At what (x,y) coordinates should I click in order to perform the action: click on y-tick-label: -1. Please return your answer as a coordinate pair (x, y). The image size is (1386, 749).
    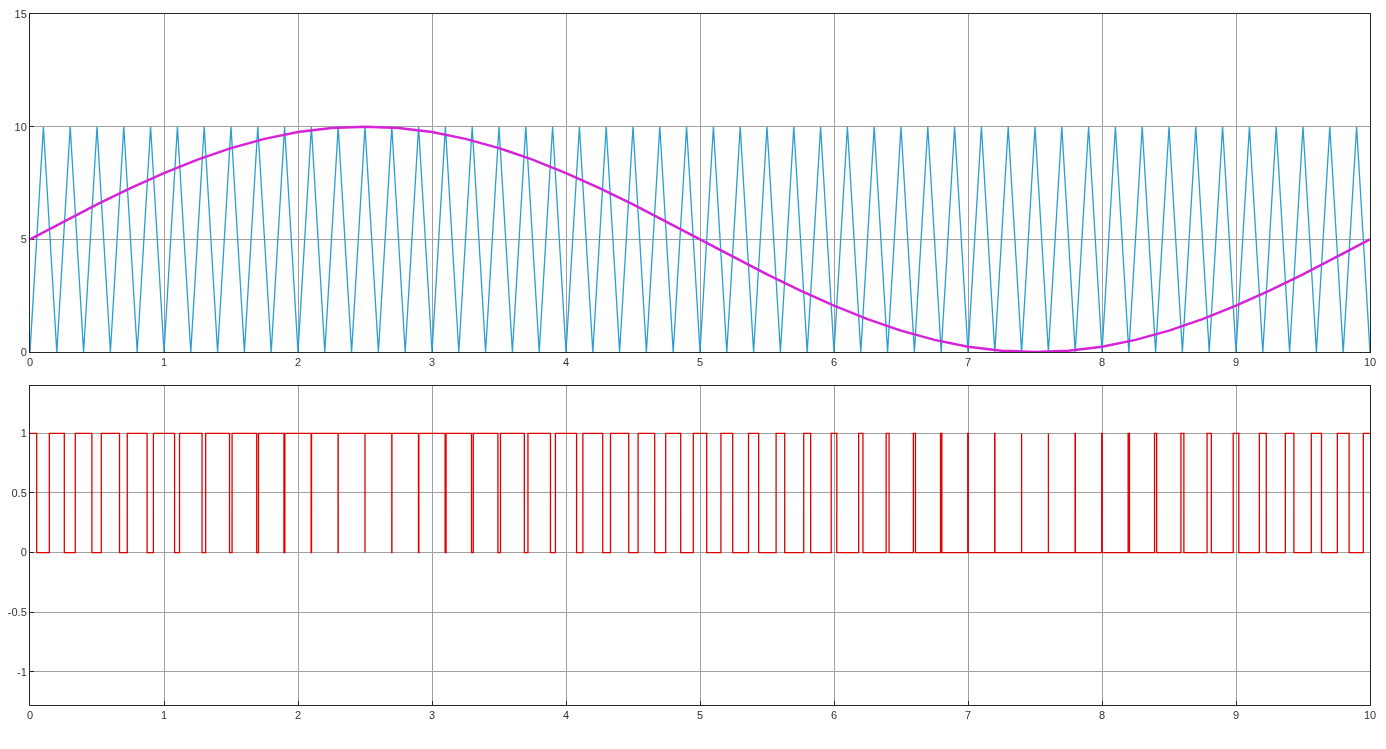
    Looking at the image, I should click on (22, 671).